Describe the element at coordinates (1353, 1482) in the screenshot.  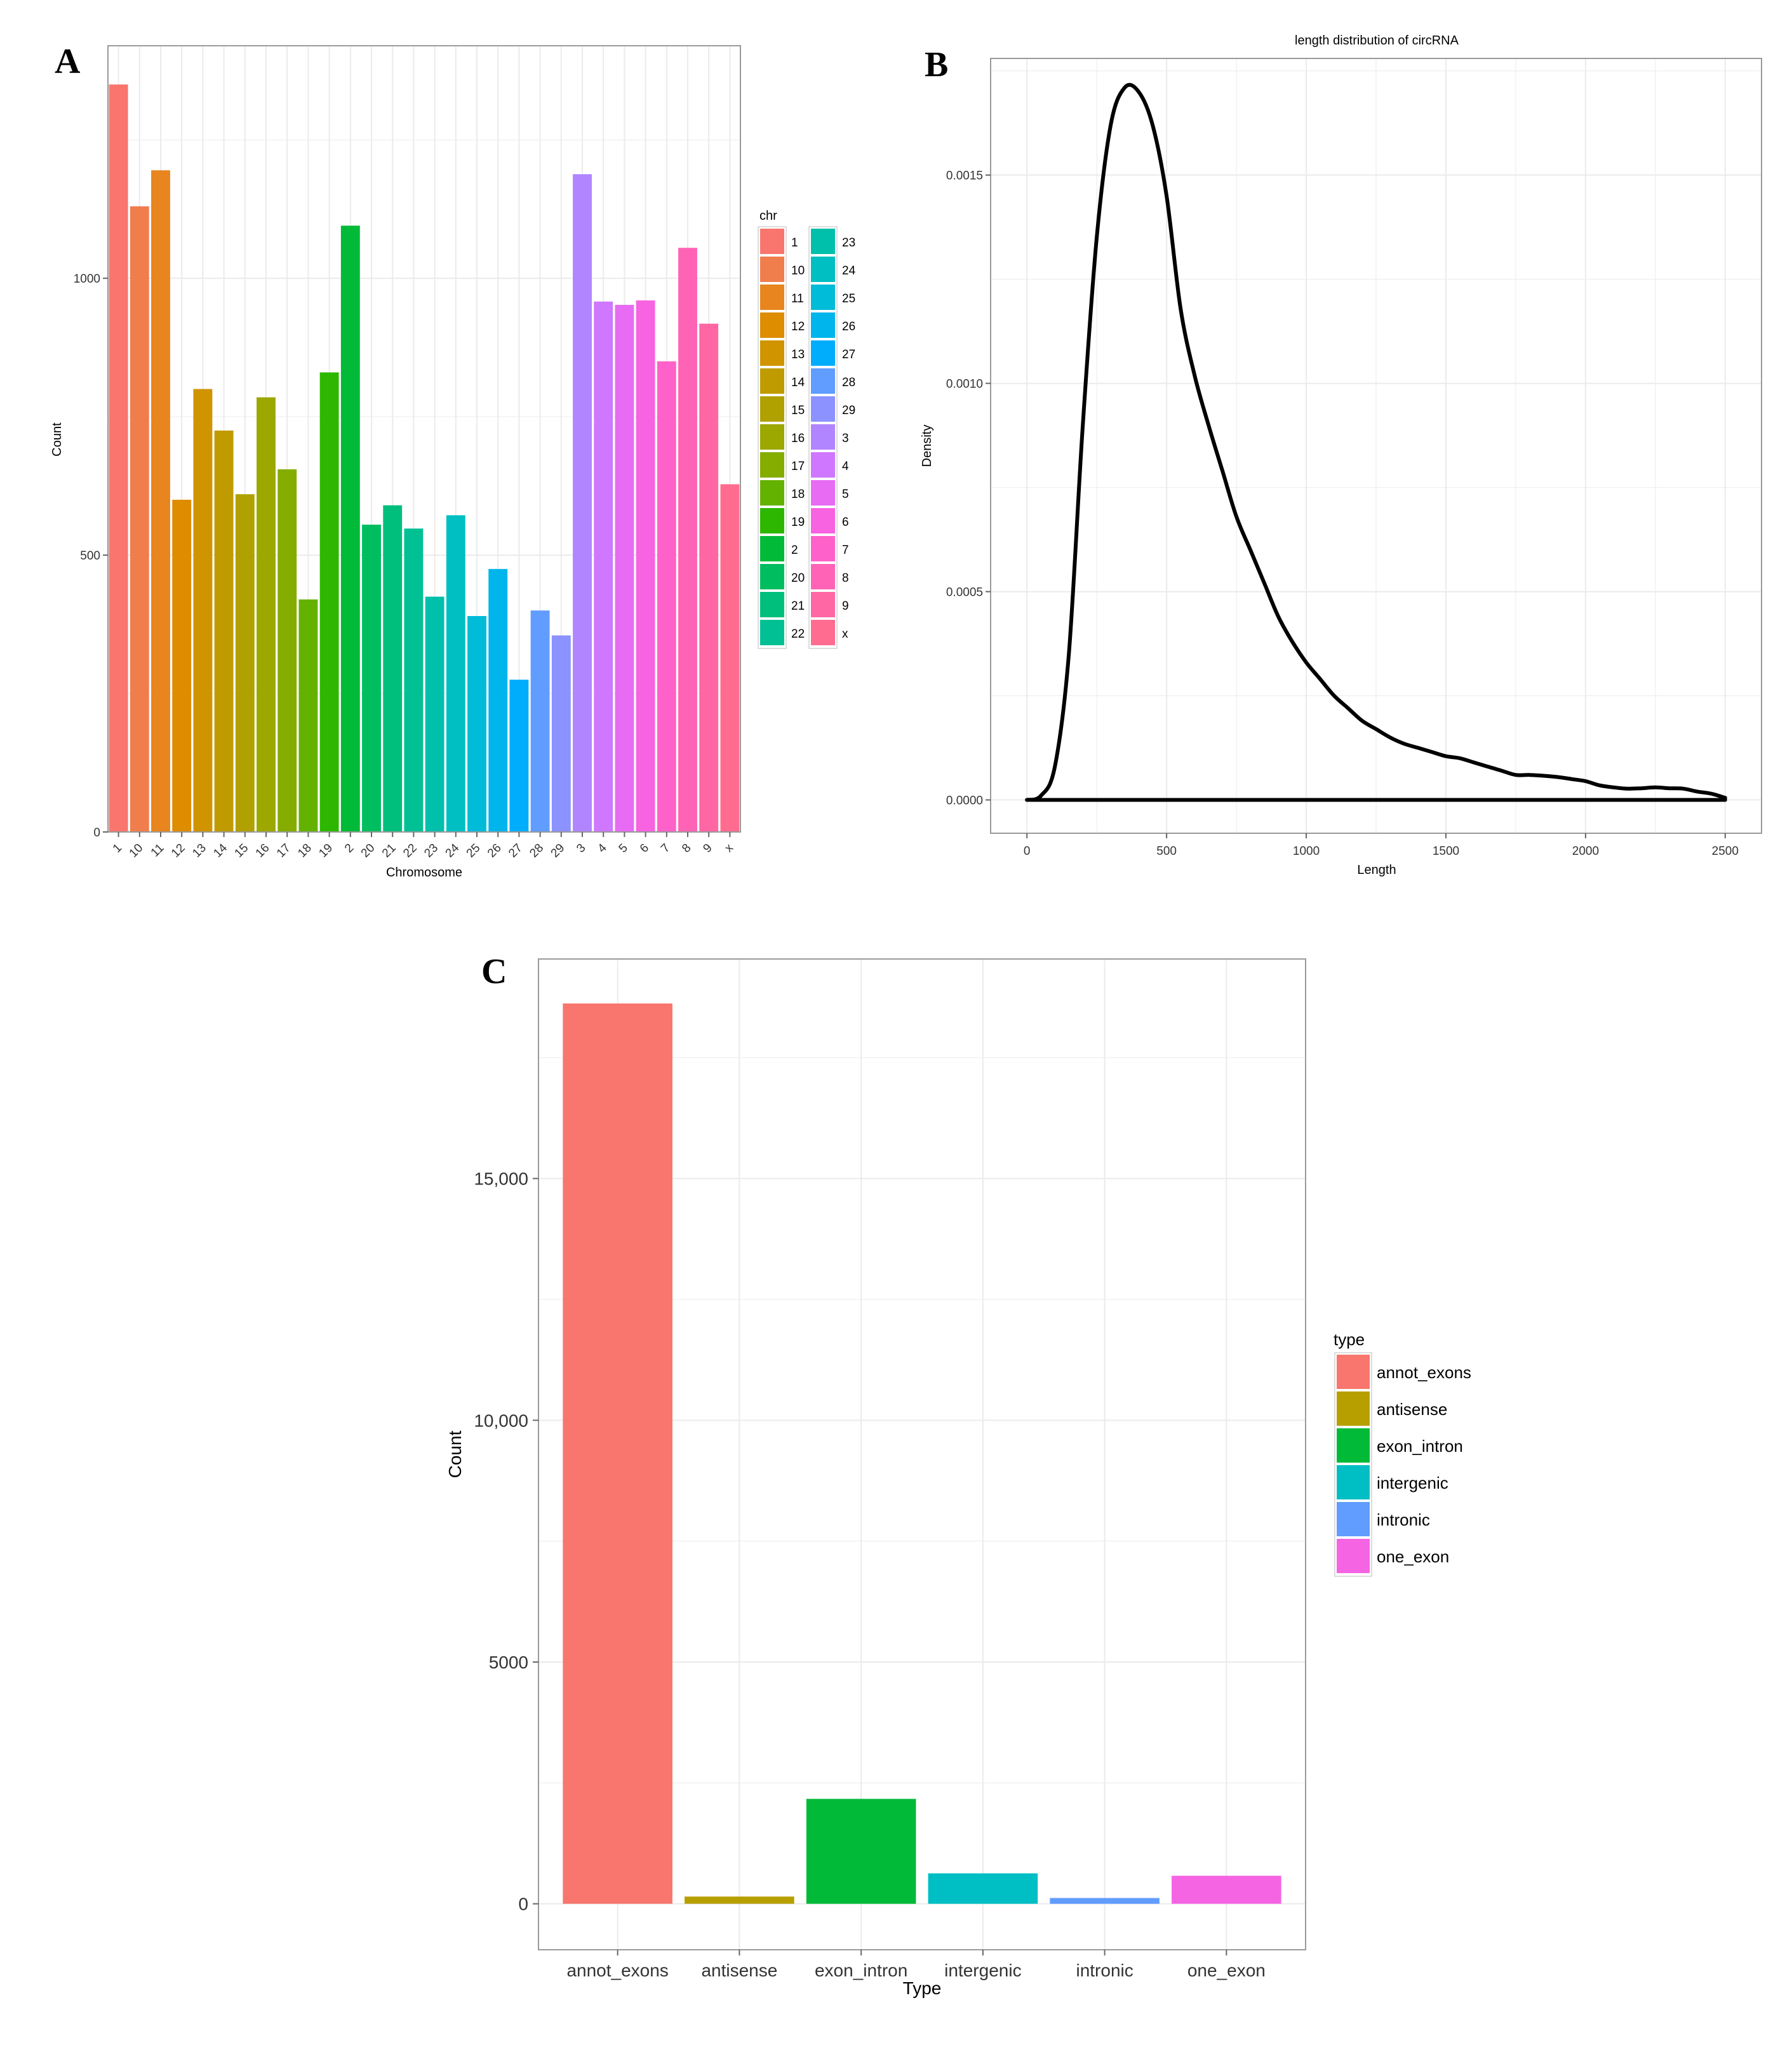
I see `chart-c-legend-key-intergenic` at that location.